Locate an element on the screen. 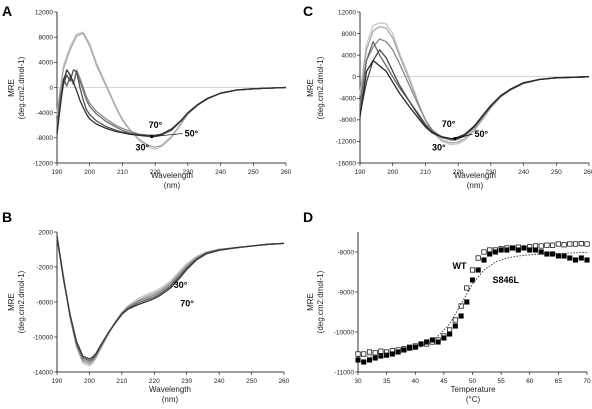  panel-a-xlabel: Wavelength is located at coordinates (172, 175).